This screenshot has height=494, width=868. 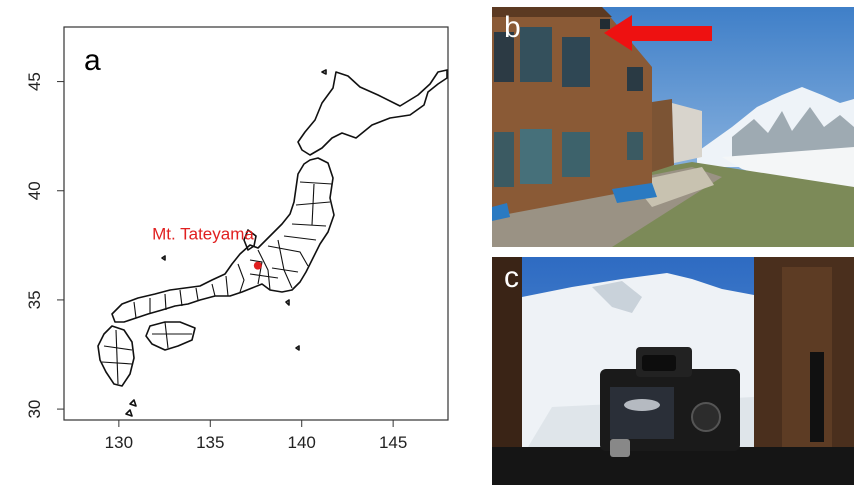 I want to click on map-points: Mt. Tateyama, so click(x=207, y=247).